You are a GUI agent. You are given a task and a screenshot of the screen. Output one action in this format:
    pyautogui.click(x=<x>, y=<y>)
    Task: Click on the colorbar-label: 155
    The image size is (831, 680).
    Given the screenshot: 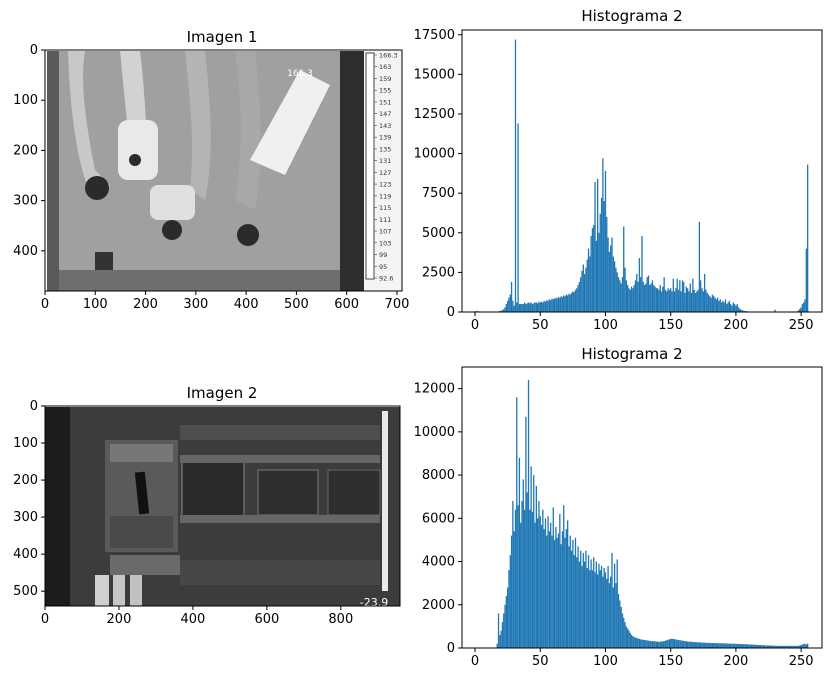 What is the action you would take?
    pyautogui.click(x=385, y=91)
    